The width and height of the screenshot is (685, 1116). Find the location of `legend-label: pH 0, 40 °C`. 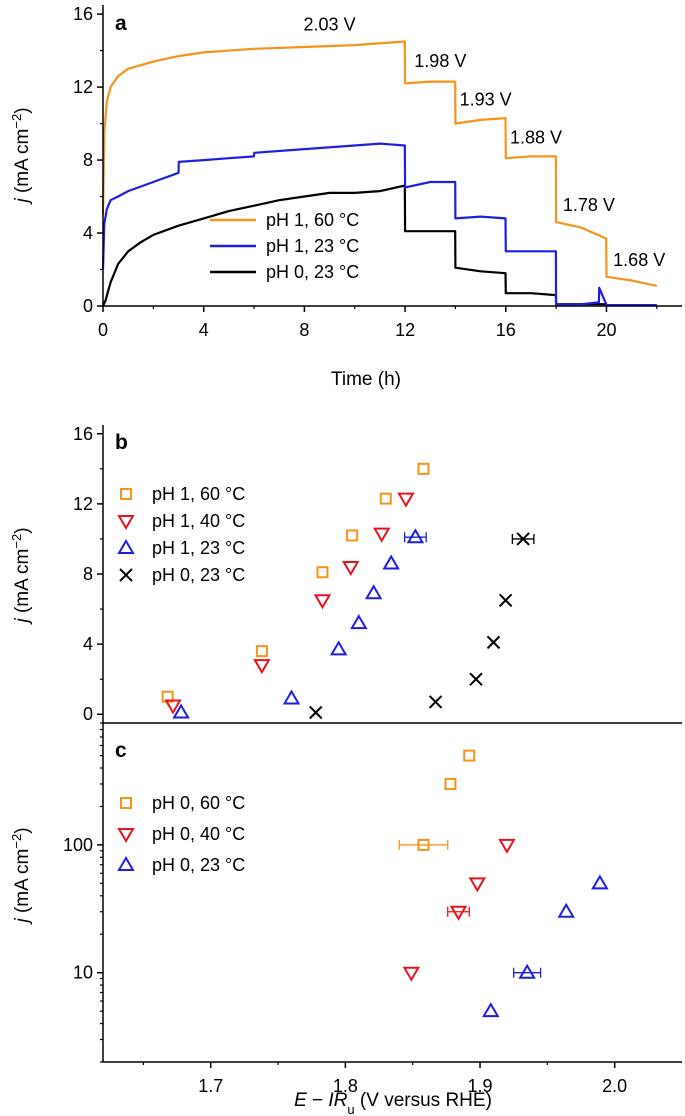

legend-label: pH 0, 40 °C is located at coordinates (198, 834).